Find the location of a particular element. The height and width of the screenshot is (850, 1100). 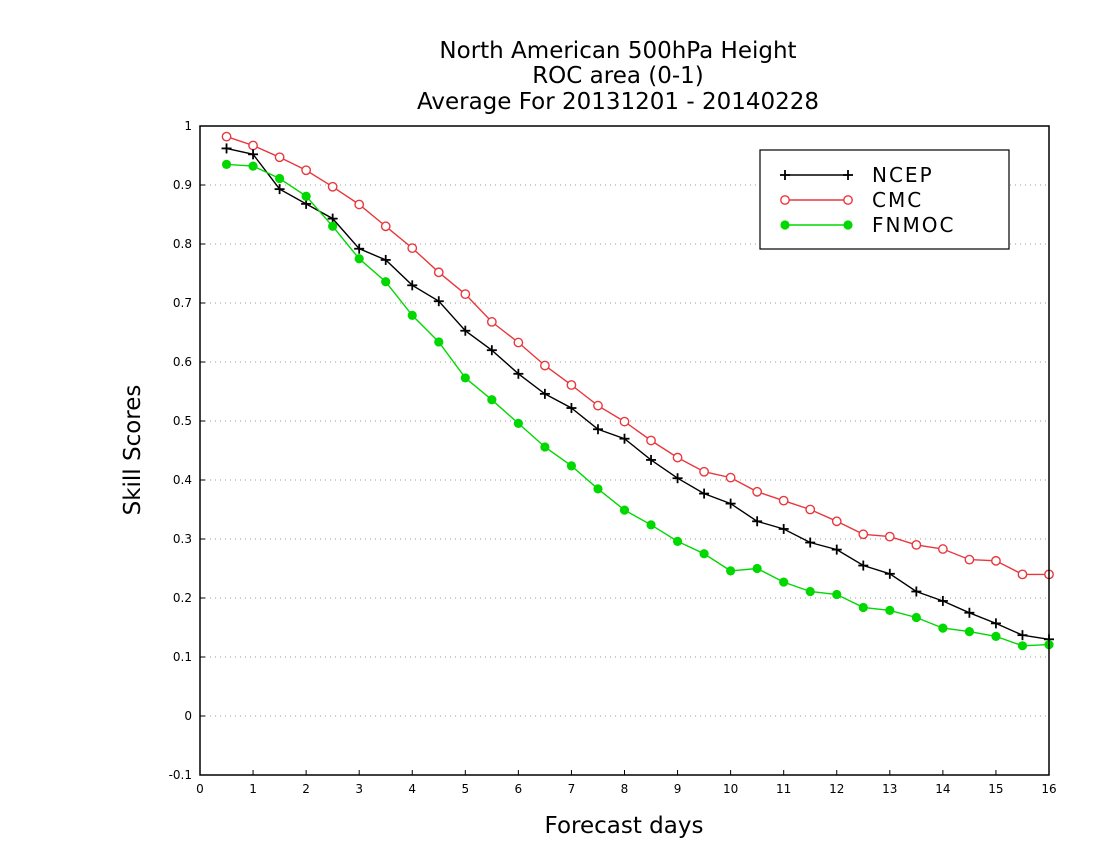

title-line-2: ROC area (0-1) is located at coordinates (618, 76).